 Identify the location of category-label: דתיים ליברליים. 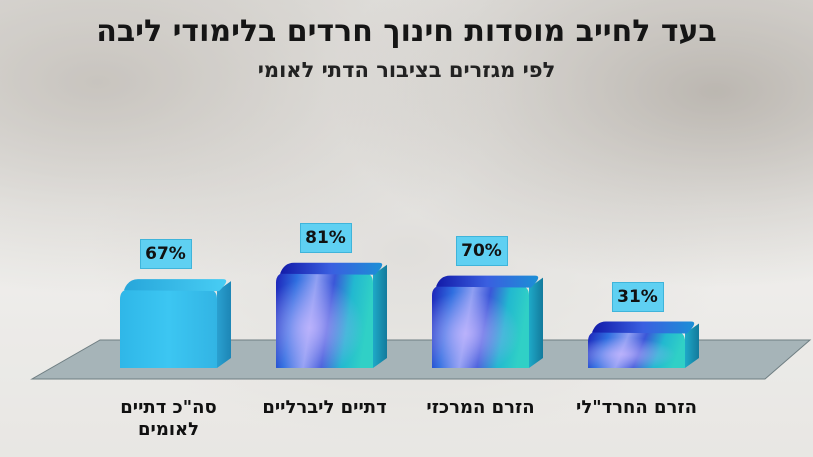
(324, 407).